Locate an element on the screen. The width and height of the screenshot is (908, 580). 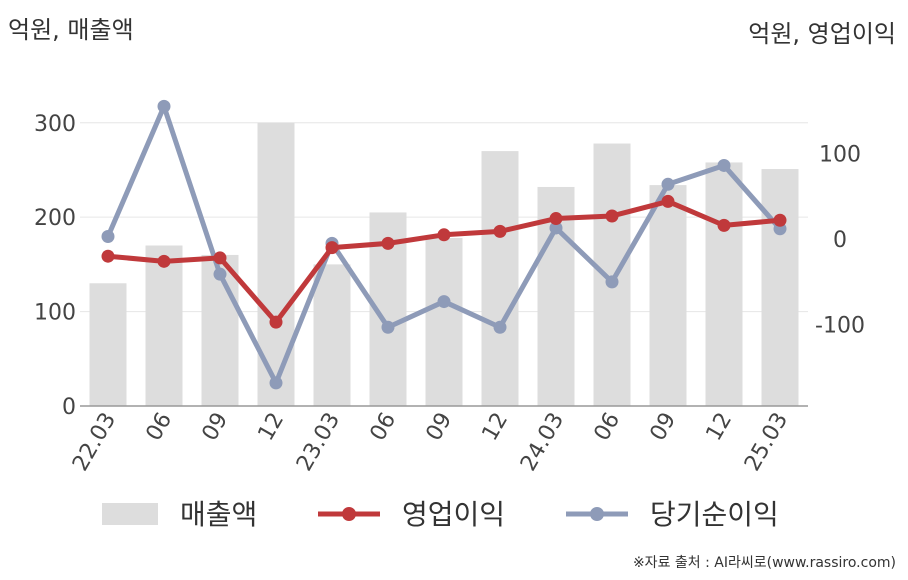
x-axis-tick-label: 25.03 is located at coordinates (766, 442).